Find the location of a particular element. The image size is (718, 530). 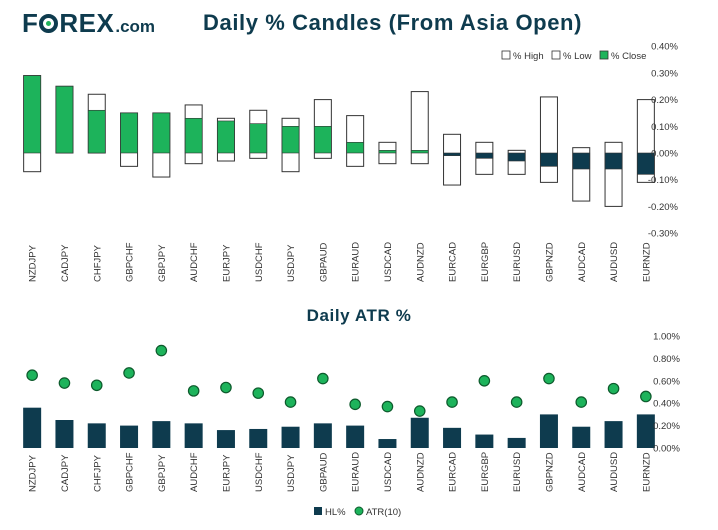

candle-y-tick: 0.30% is located at coordinates (664, 73).